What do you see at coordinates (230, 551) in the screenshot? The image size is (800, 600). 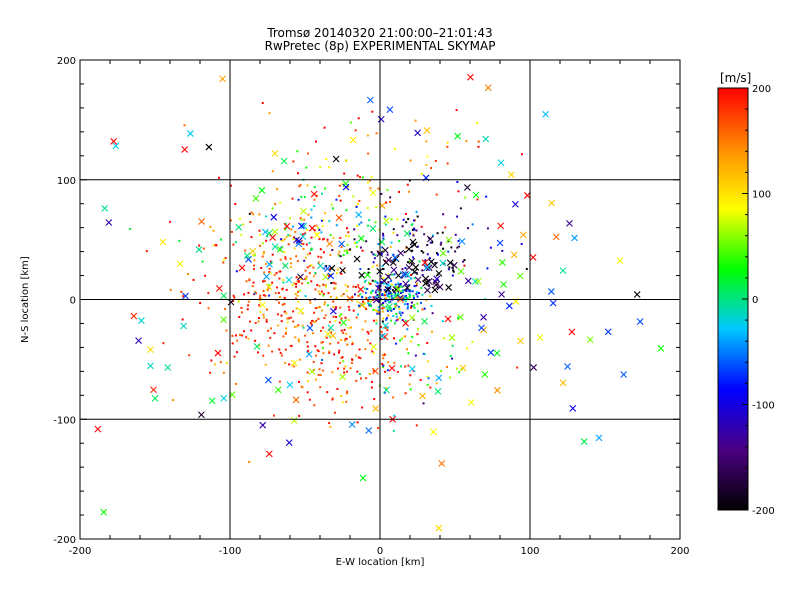 I see `x-tick-label: -100` at bounding box center [230, 551].